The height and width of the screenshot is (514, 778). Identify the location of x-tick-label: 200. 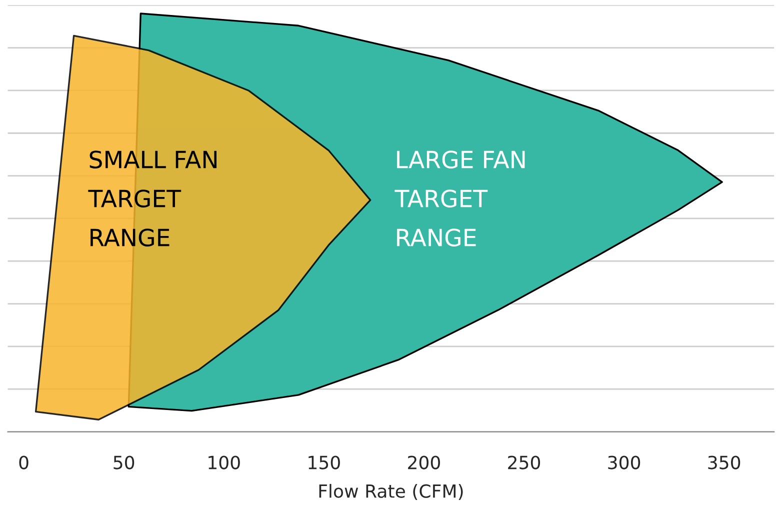
(424, 463).